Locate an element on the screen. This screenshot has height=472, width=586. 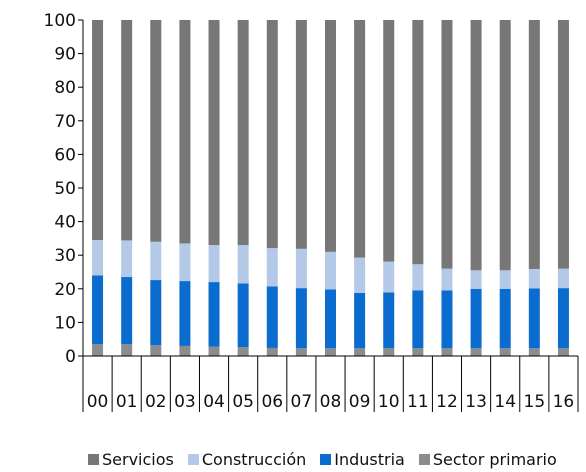
y-tick-label: 80 is located at coordinates (65, 88).